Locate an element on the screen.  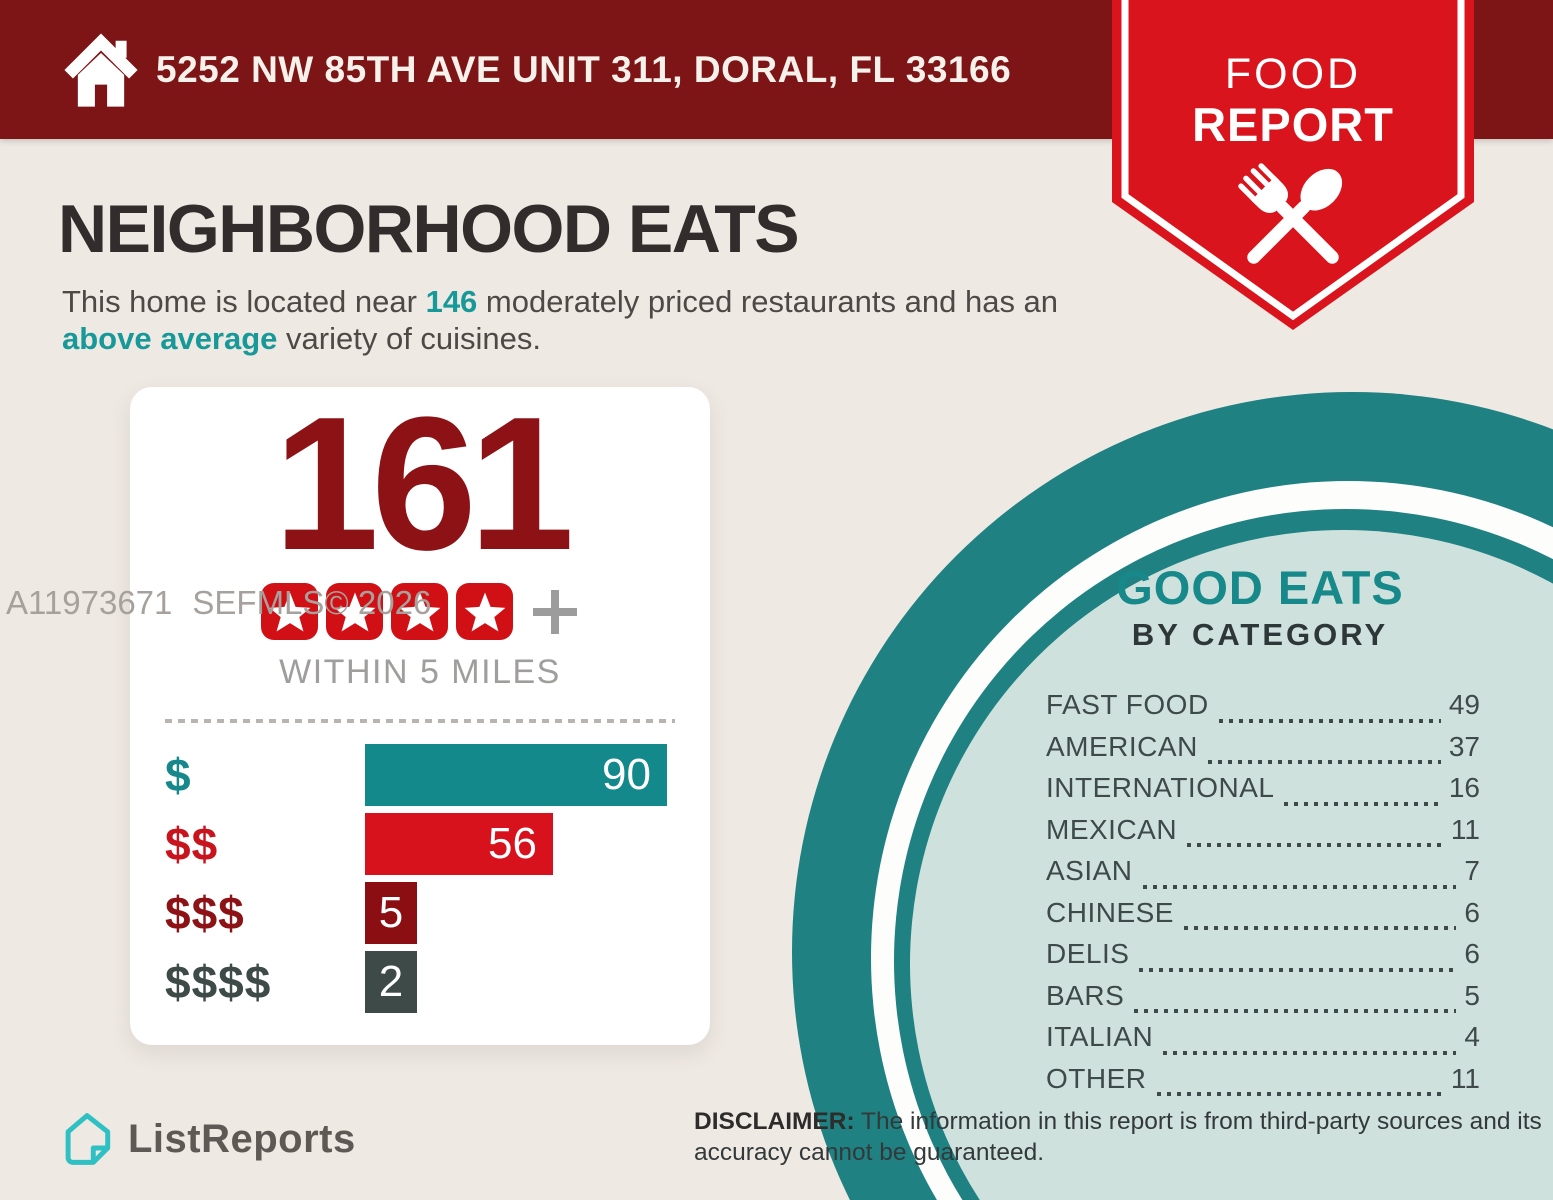
price-tier-bar: 56 is located at coordinates (459, 844).